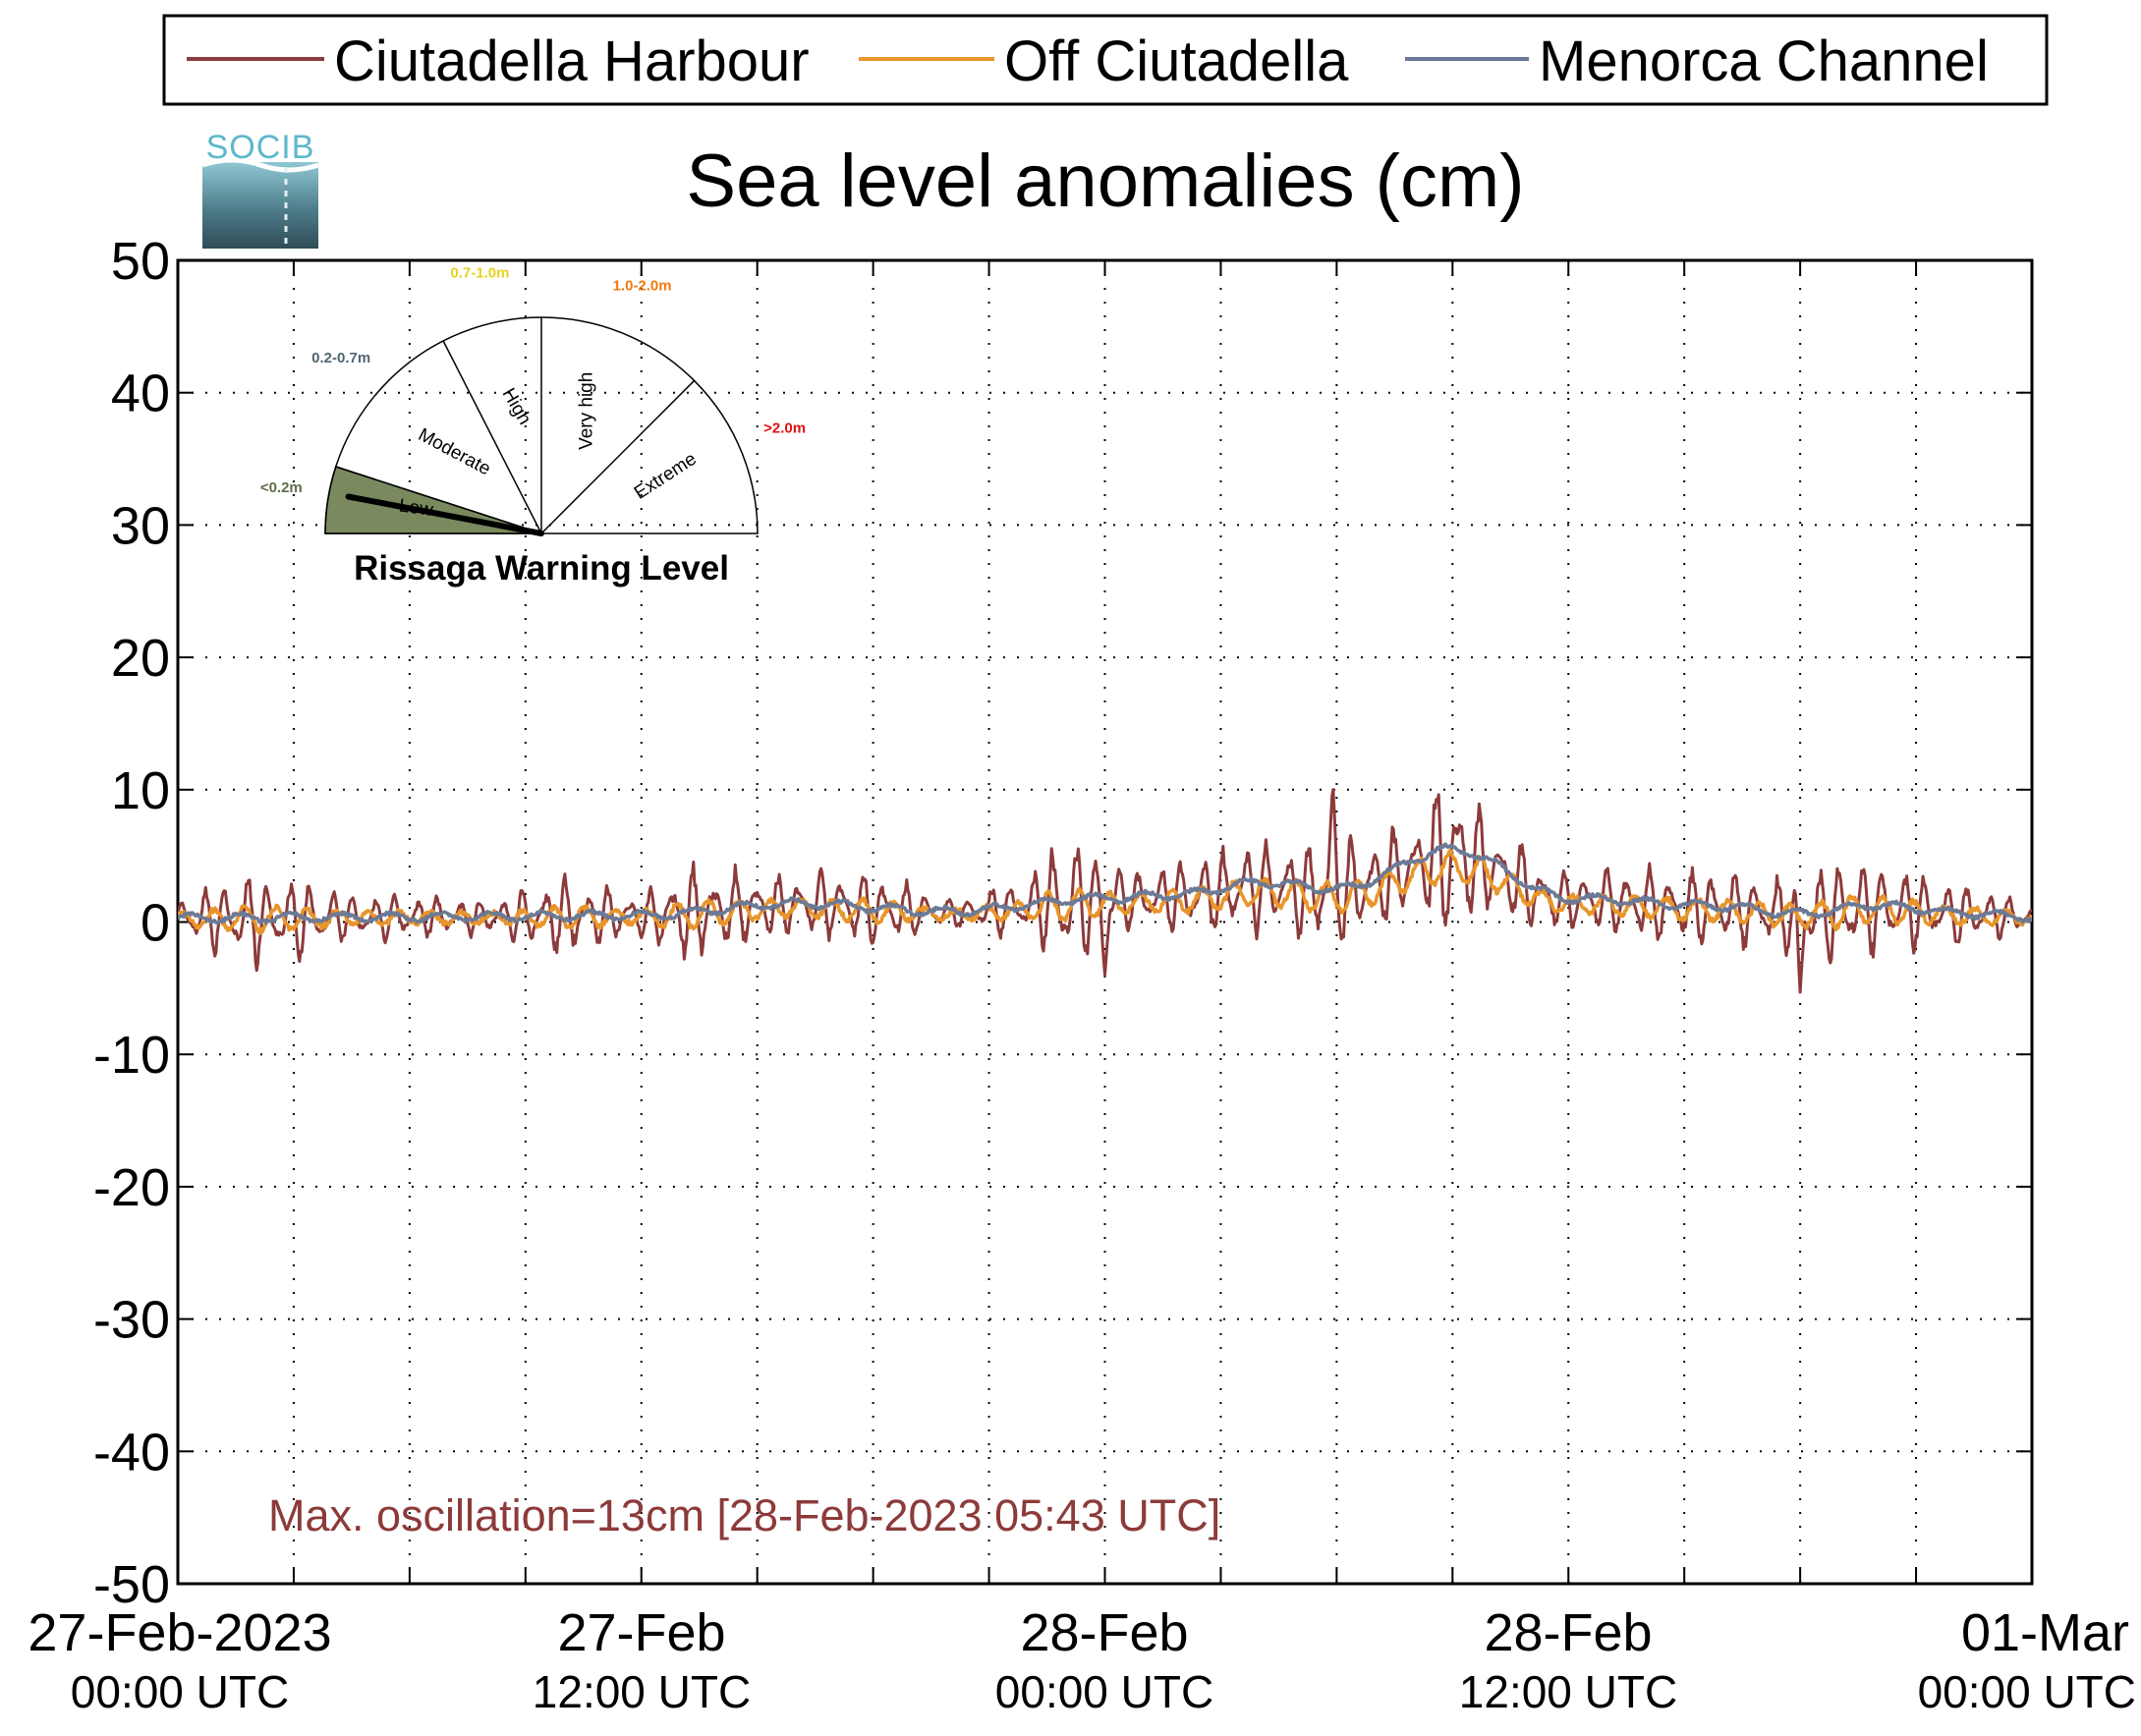  Describe the element at coordinates (140, 261) in the screenshot. I see `y-tick-label: 50` at that location.